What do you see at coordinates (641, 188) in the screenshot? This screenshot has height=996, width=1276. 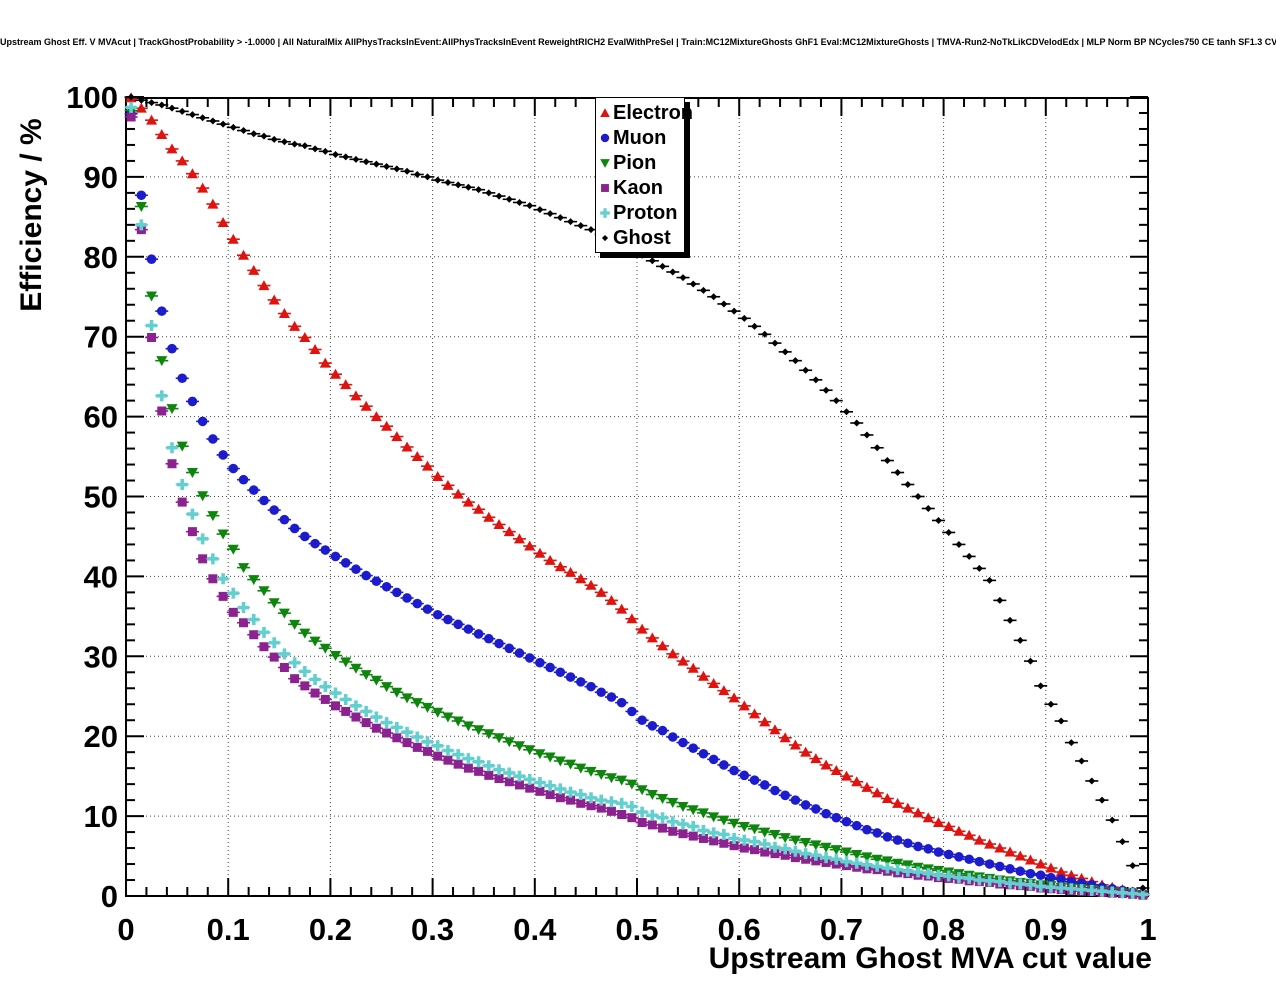 I see `legend-item-kaon: Kaon` at bounding box center [641, 188].